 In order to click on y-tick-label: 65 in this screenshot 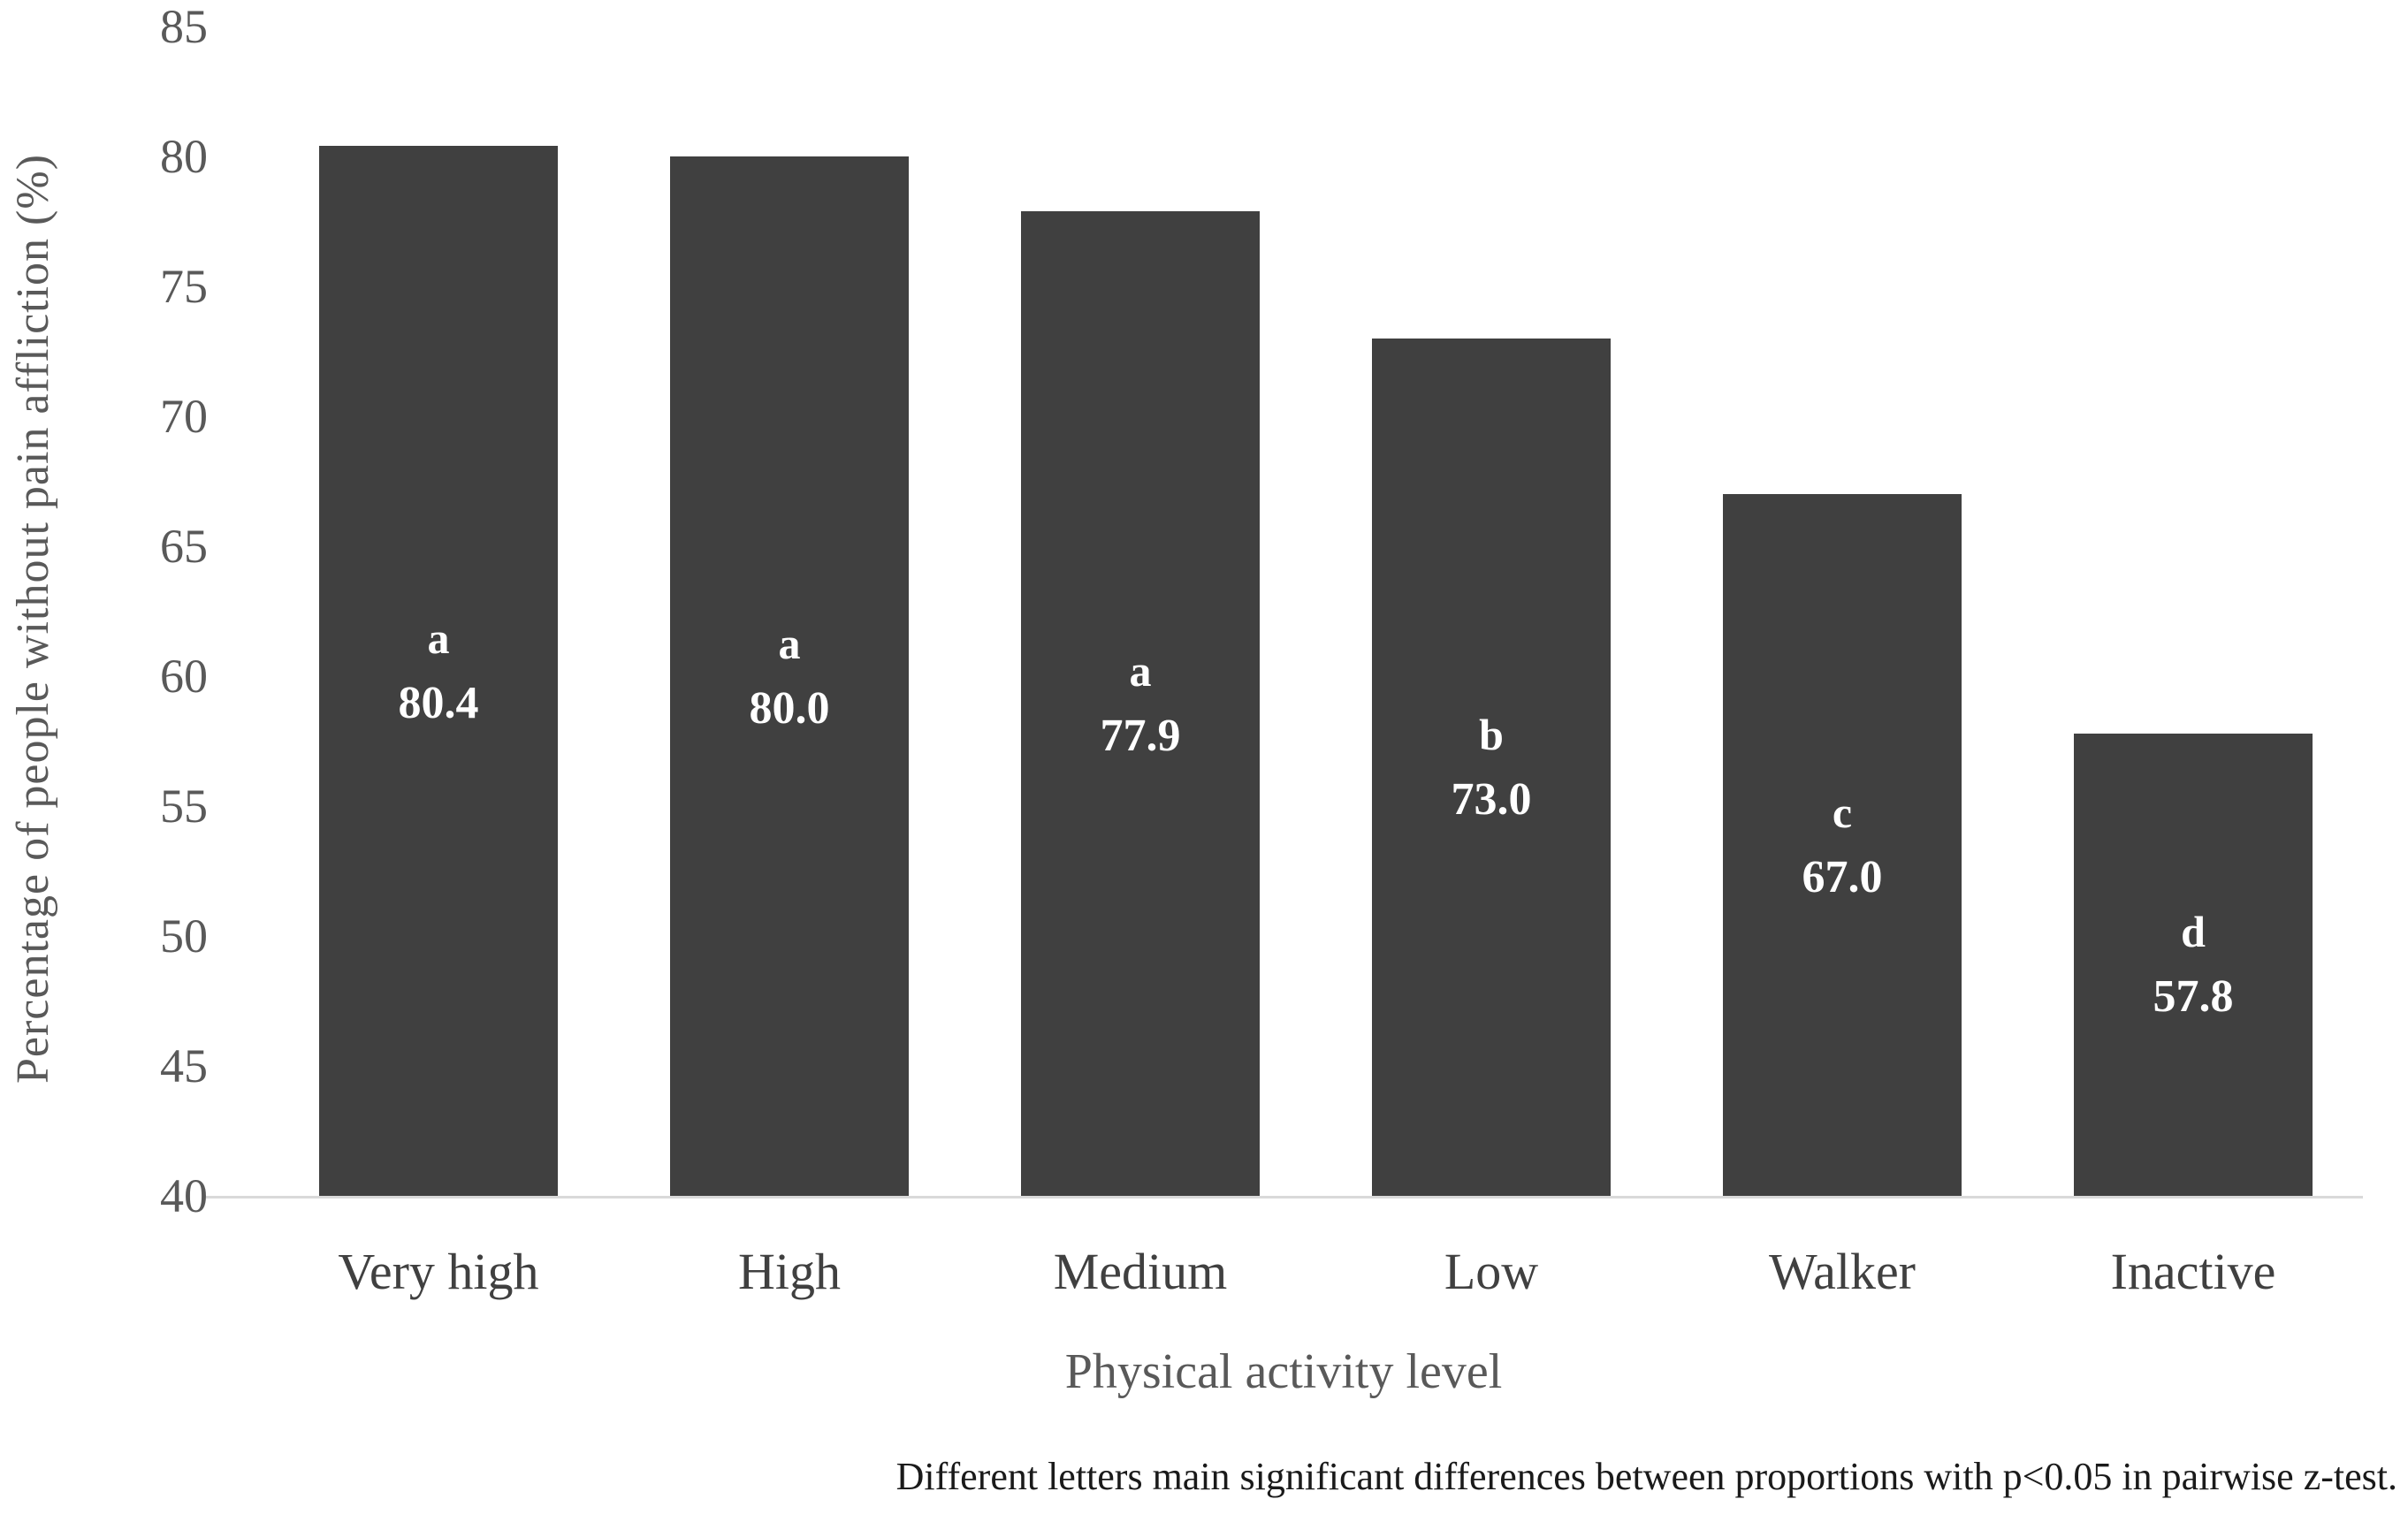, I will do `click(184, 546)`.